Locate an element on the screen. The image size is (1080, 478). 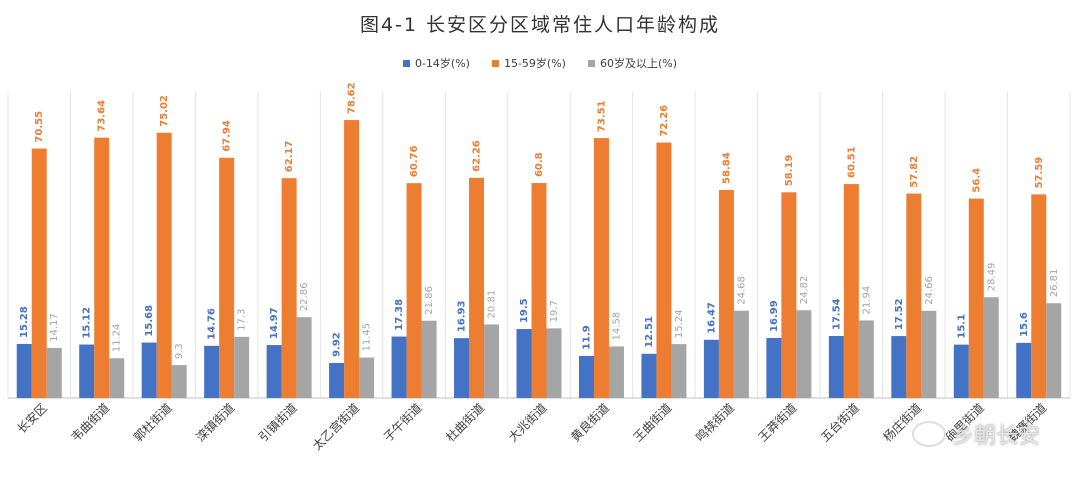
legend-label-60-plus: 60岁及以上(%) is located at coordinates (638, 63).